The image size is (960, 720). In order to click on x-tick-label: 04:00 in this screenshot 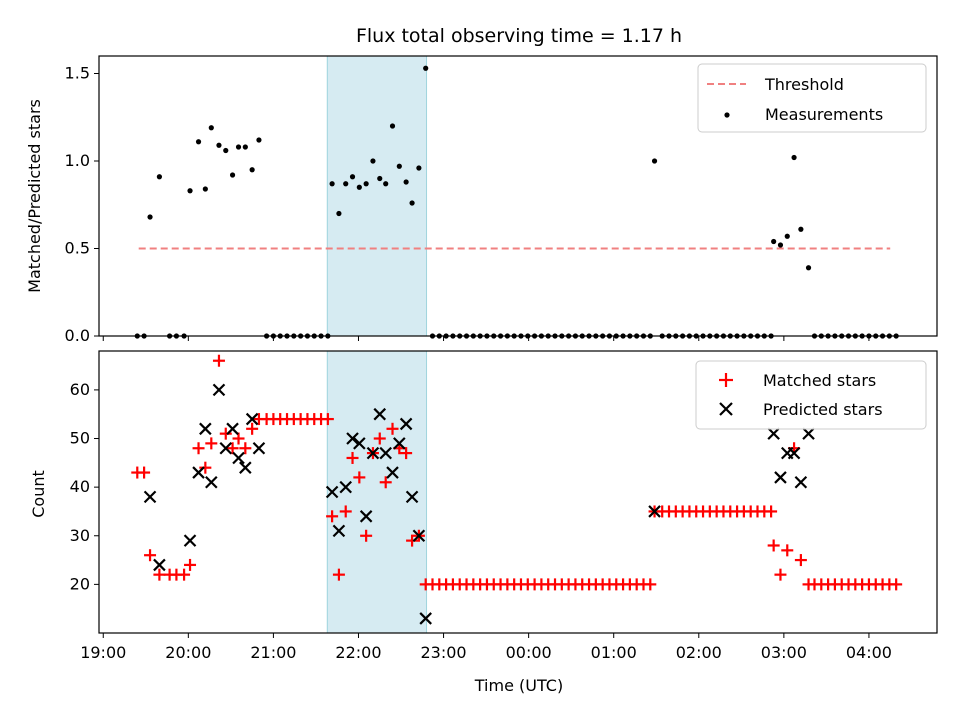, I will do `click(869, 652)`.